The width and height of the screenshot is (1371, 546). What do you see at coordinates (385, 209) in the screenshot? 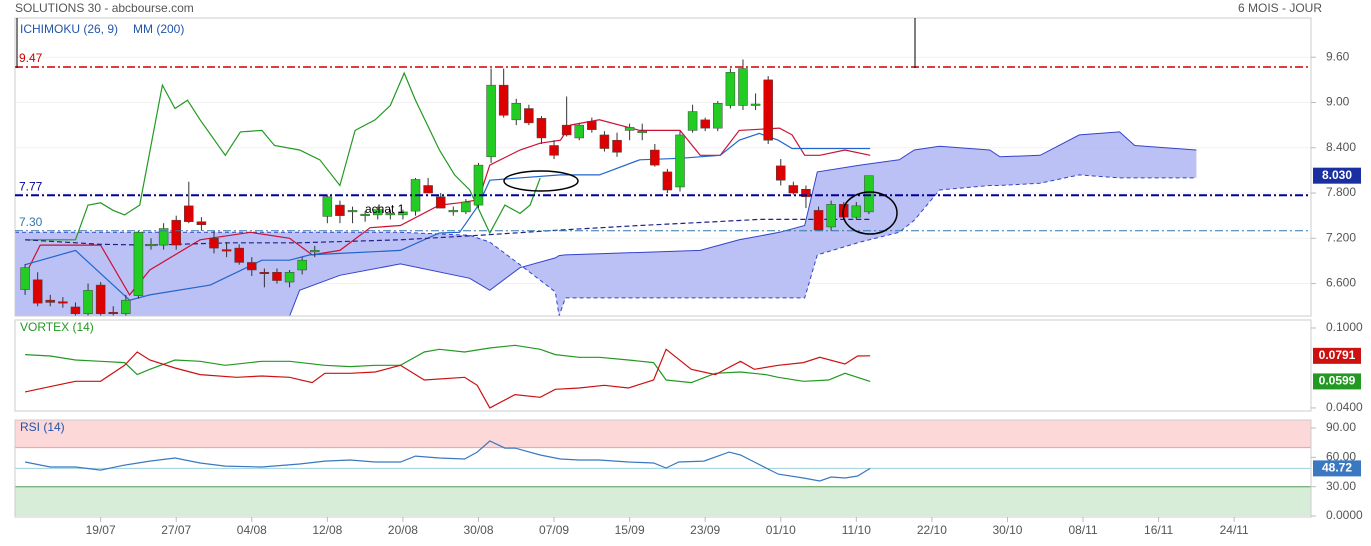
I see `annotation: achat 1` at bounding box center [385, 209].